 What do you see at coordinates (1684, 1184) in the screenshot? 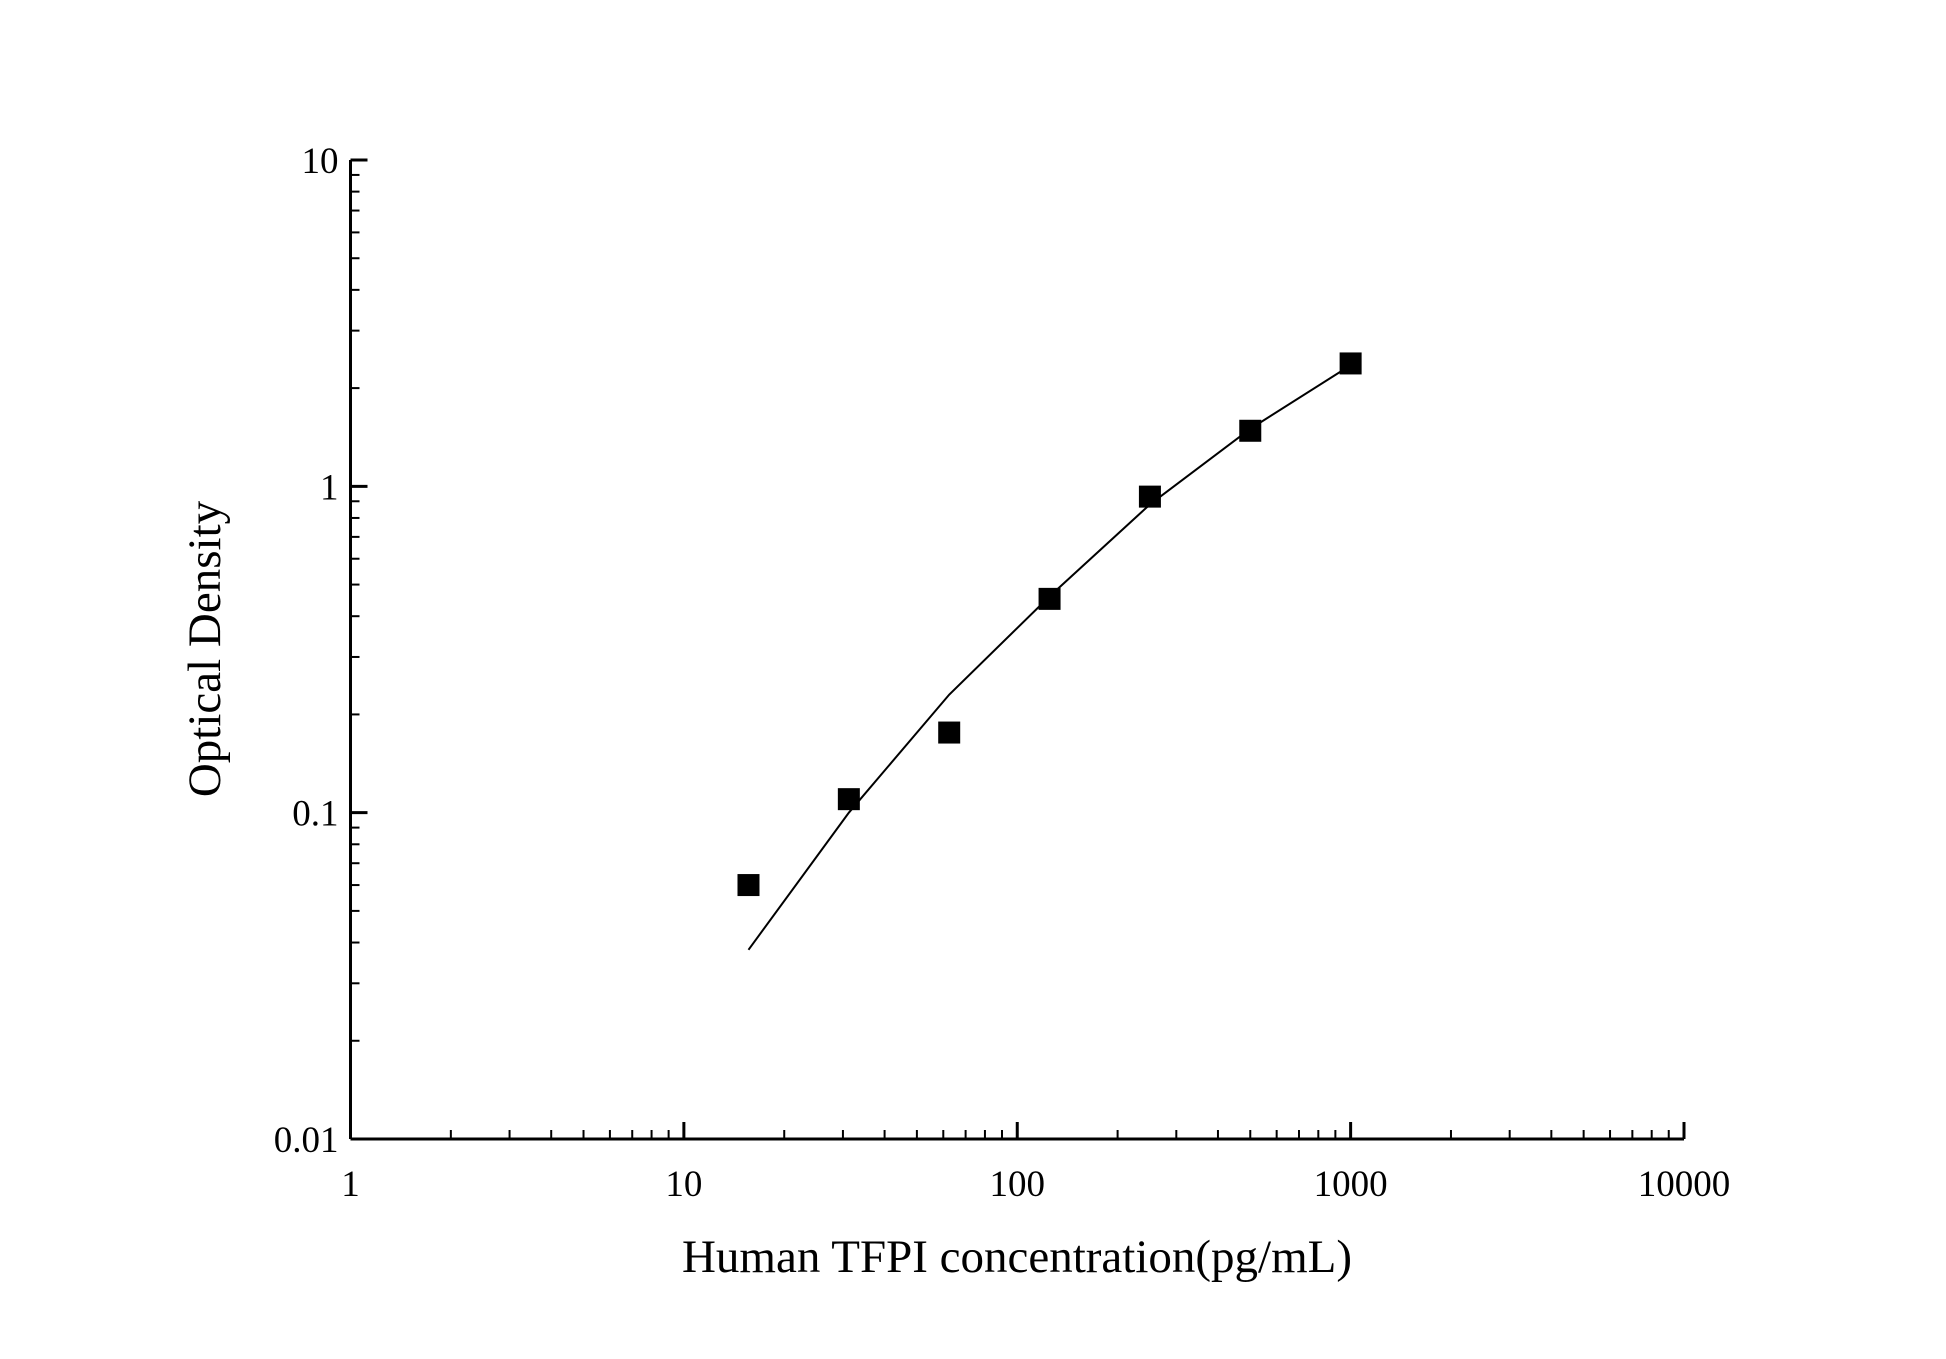
I see `x-tick-label: 10000` at bounding box center [1684, 1184].